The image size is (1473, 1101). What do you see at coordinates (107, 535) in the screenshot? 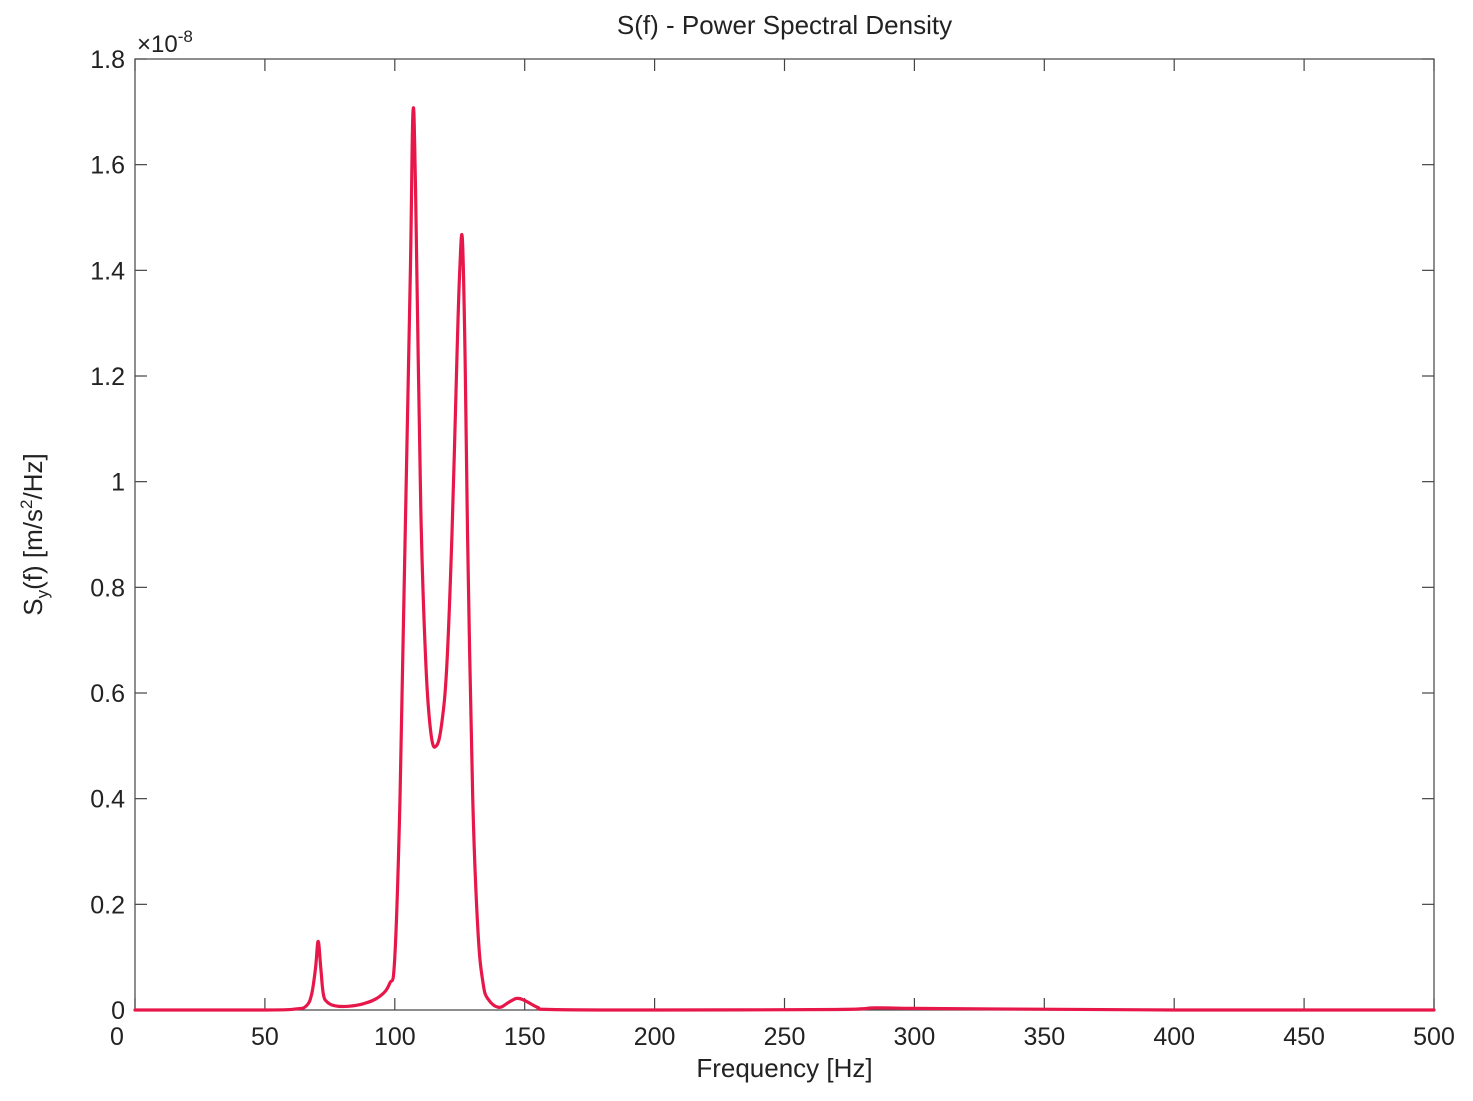
I see `y-tick-labels: 0 0.2 0.4 0.6 0.8 1 1.2 1.4 1.6 1.8` at bounding box center [107, 535].